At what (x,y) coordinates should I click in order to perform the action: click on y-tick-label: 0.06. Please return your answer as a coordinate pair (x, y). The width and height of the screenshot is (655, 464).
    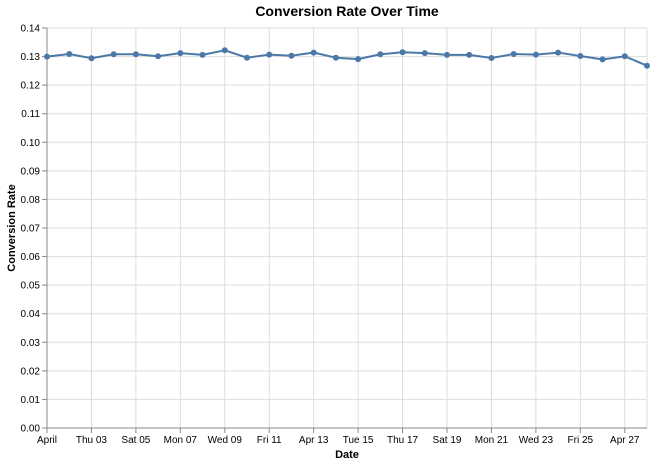
    Looking at the image, I should click on (31, 257).